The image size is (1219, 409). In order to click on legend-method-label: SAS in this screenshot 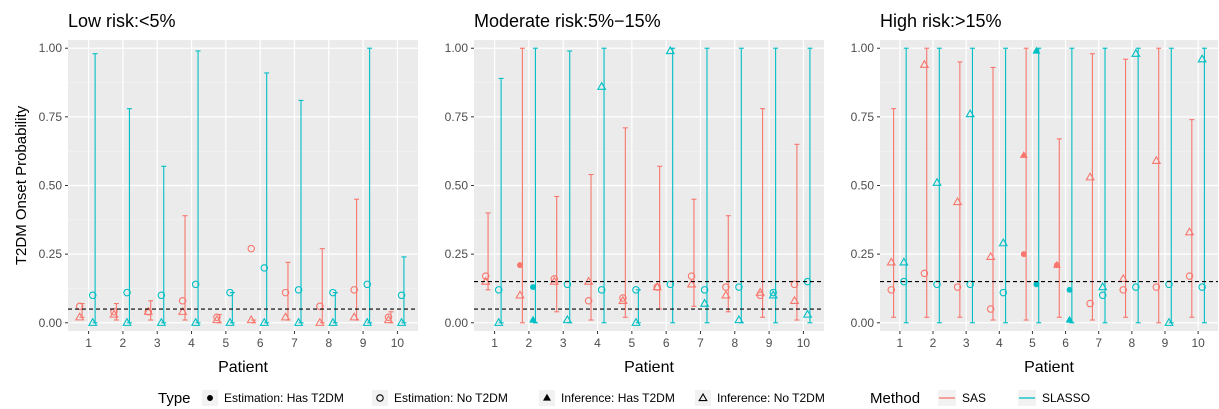, I will do `click(974, 398)`.